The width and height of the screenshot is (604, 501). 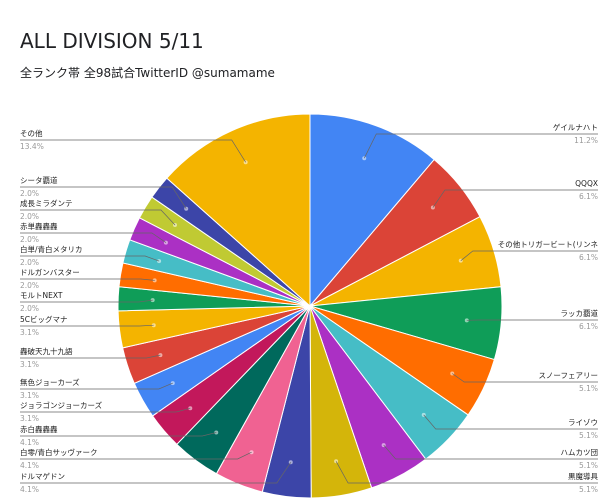 I want to click on chart-subtitle: 全ランク帯 全98試合TwitterID @sumamame, so click(x=147, y=72).